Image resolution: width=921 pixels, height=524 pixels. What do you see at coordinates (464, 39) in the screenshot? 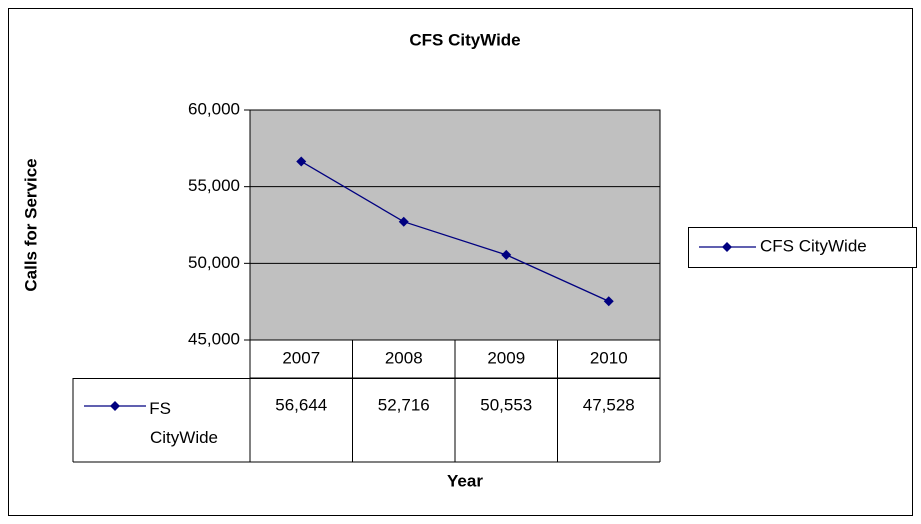
I see `chart-title: CFS CityWide` at bounding box center [464, 39].